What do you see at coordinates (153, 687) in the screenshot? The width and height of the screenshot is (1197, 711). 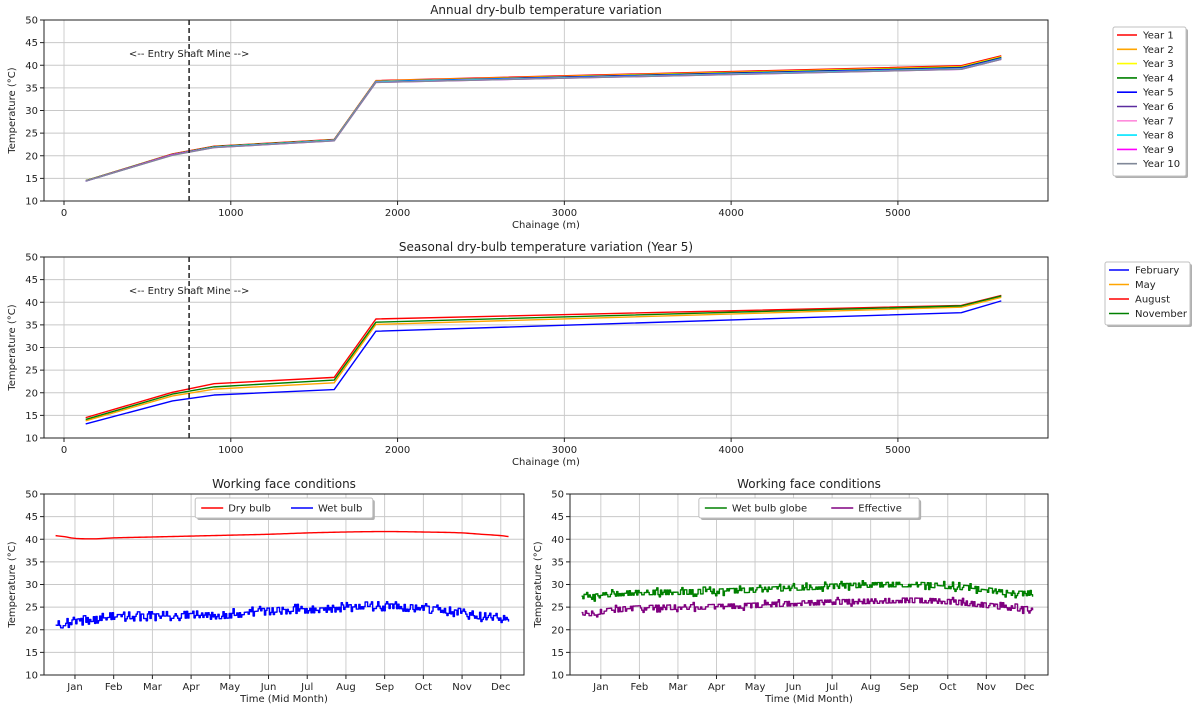 I see `x-tick-label: Mar` at bounding box center [153, 687].